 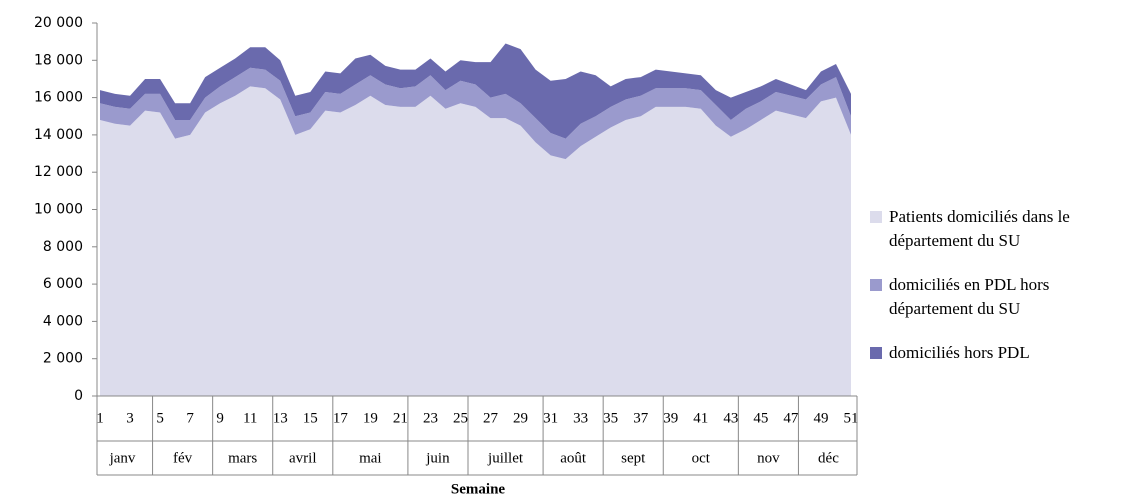 What do you see at coordinates (851, 418) in the screenshot?
I see `x-tick-label: 51` at bounding box center [851, 418].